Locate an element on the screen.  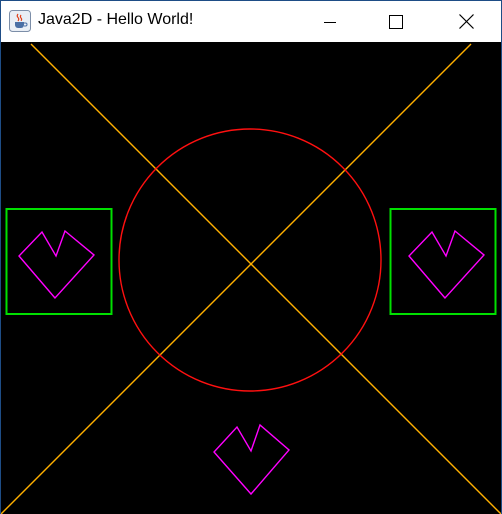
close-icon is located at coordinates (466, 21).